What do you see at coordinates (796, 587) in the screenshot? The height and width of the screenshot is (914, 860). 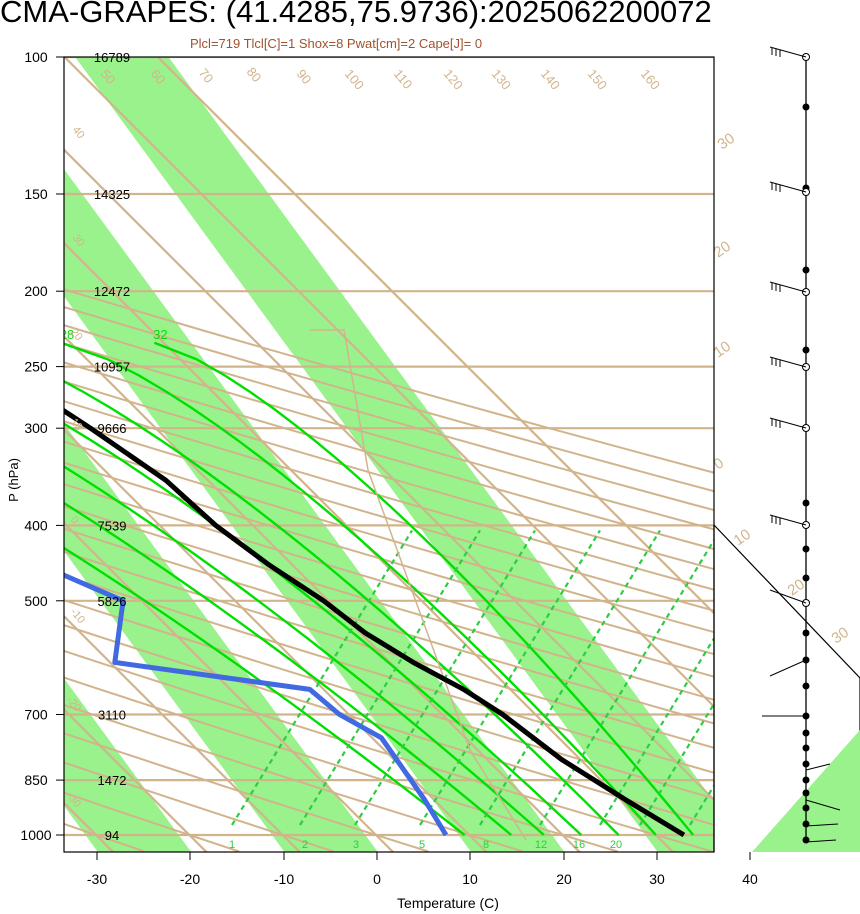 I see `isotherm-label: 20` at bounding box center [796, 587].